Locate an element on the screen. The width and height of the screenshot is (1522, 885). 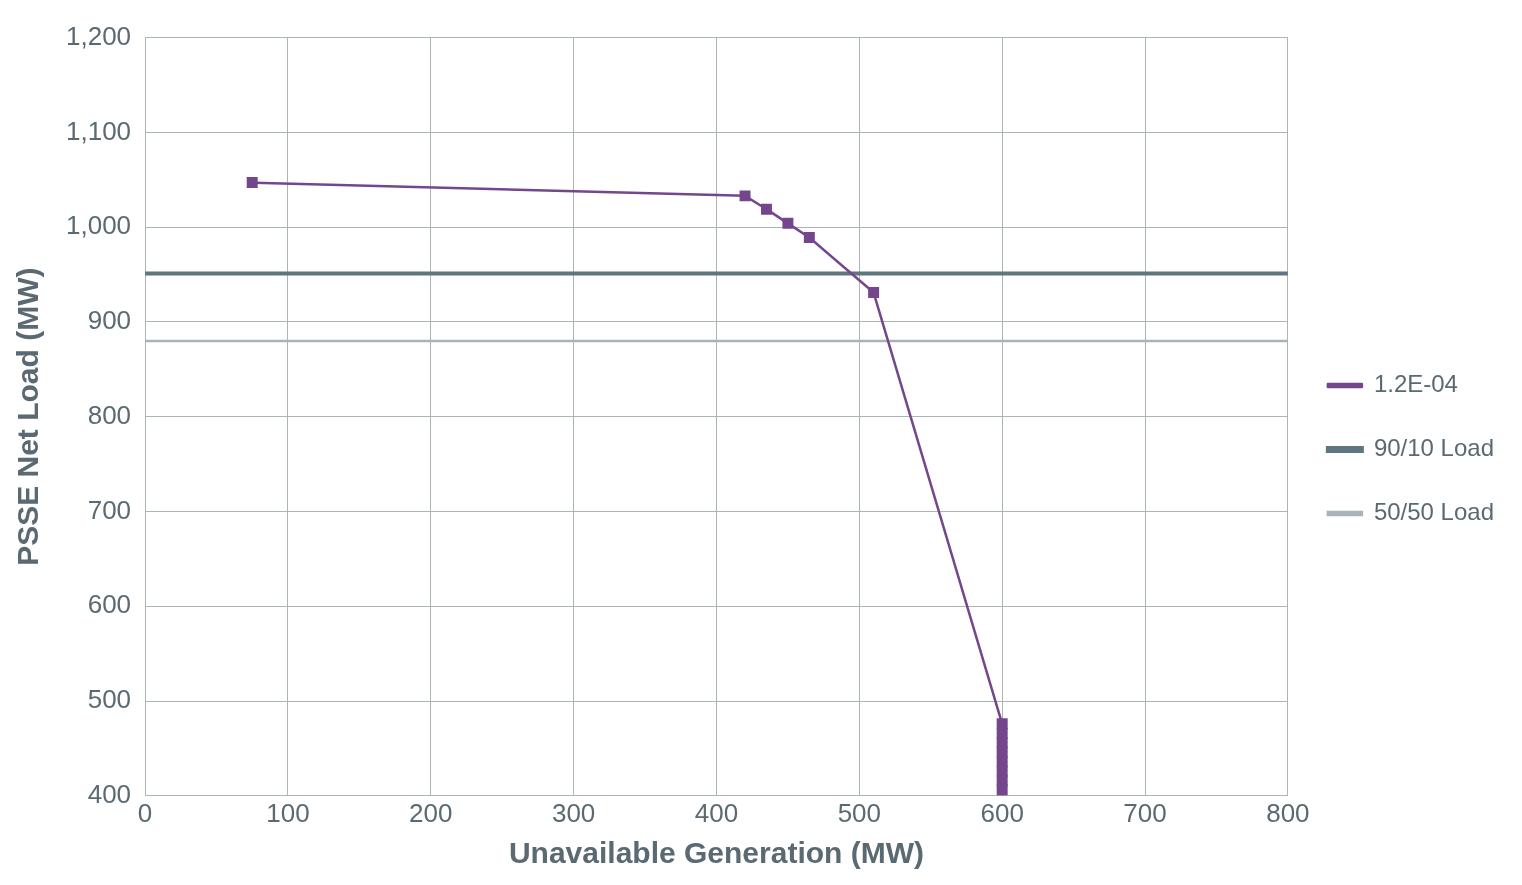
y-tick-label: 900 is located at coordinates (109, 320).